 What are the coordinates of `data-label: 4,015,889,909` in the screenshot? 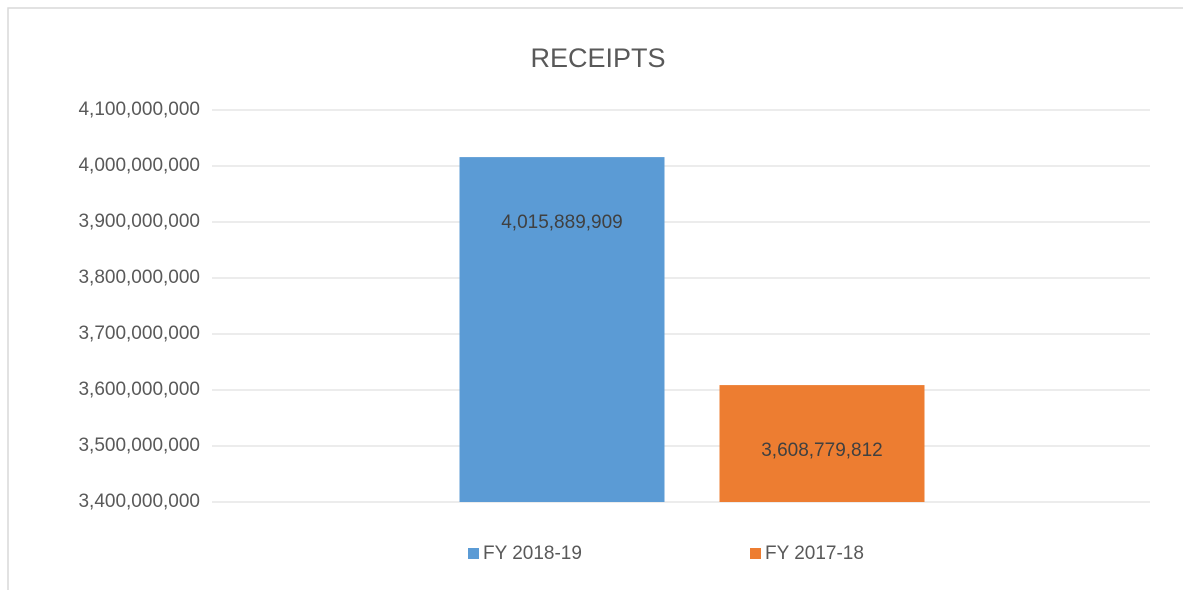 It's located at (562, 222).